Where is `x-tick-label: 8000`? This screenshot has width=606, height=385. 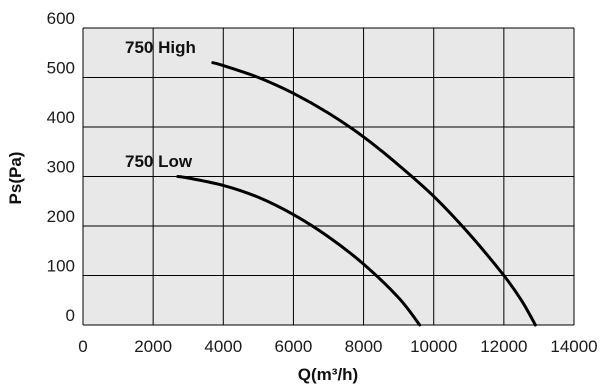 x-tick-label: 8000 is located at coordinates (364, 346).